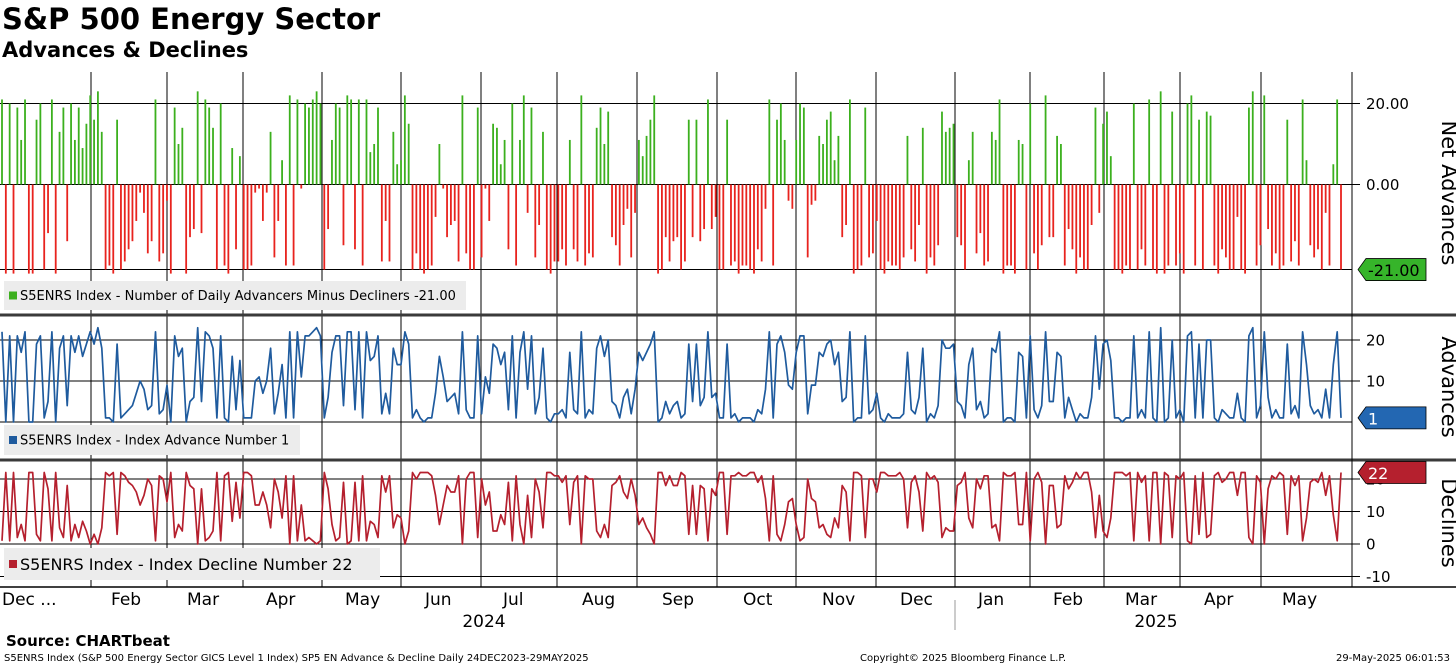  What do you see at coordinates (438, 600) in the screenshot?
I see `x-month-label: Jun` at bounding box center [438, 600].